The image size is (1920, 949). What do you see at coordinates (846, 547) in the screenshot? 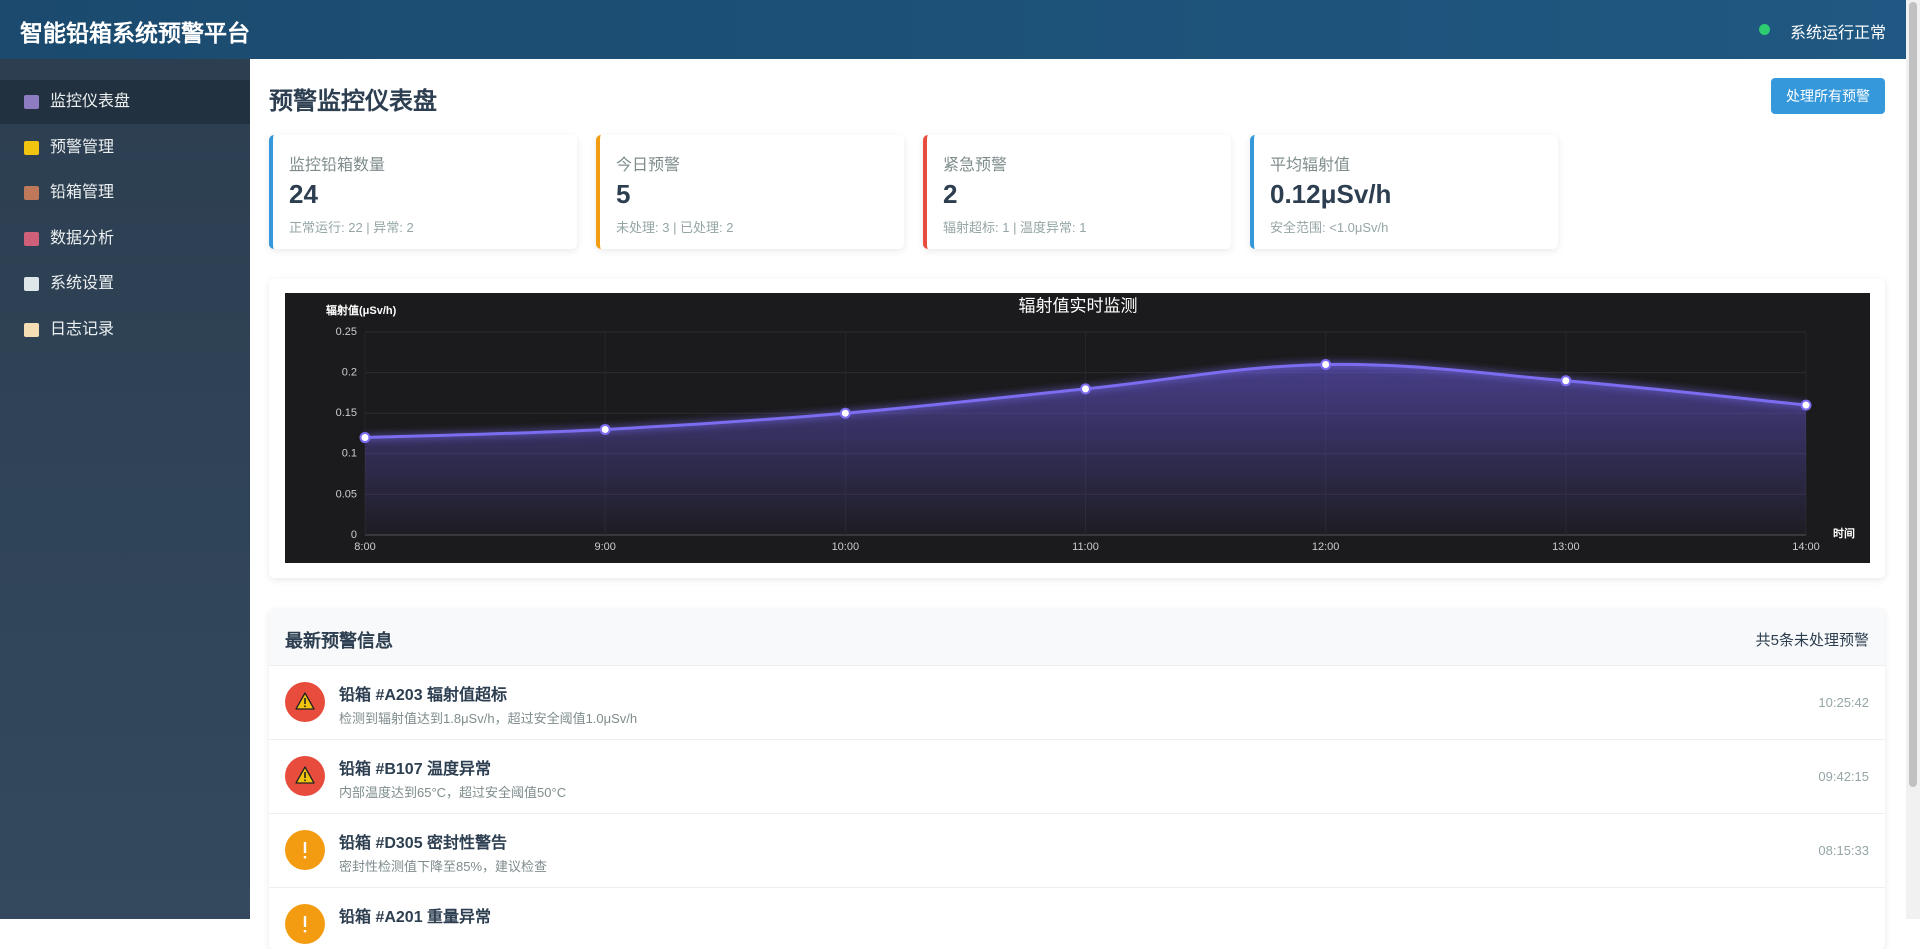
I see `x-tick-label: 10:00` at bounding box center [846, 547].